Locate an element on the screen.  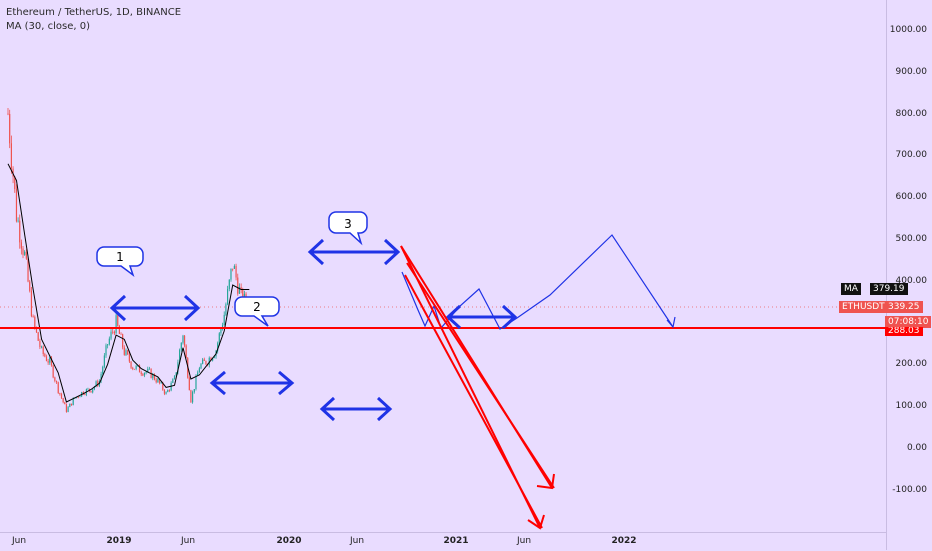
callout-1-label: 1 is located at coordinates (120, 257).